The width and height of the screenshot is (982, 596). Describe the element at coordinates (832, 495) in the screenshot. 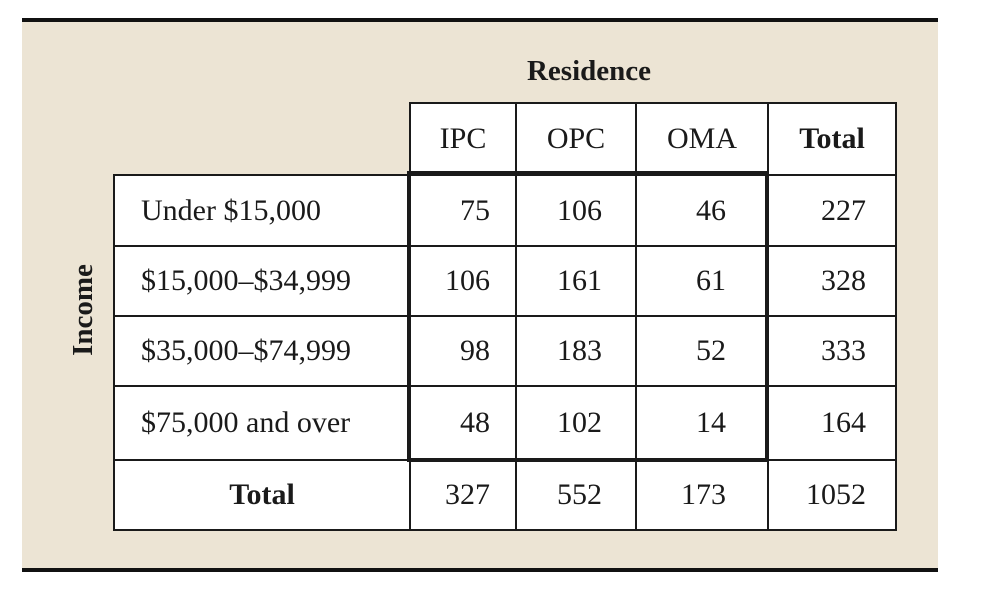

I see `grand-total-cell: 1052` at that location.